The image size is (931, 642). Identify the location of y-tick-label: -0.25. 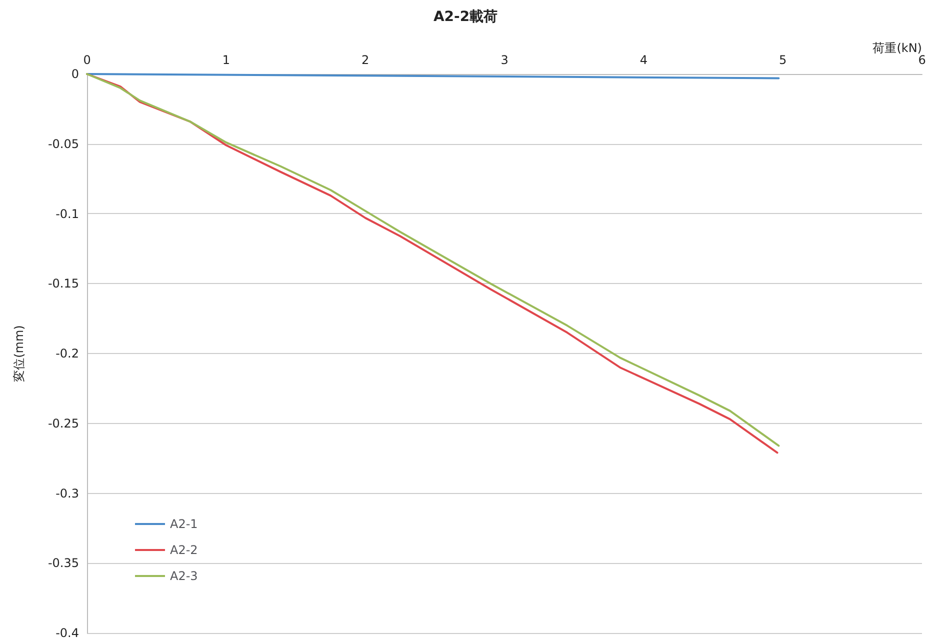
(63, 423).